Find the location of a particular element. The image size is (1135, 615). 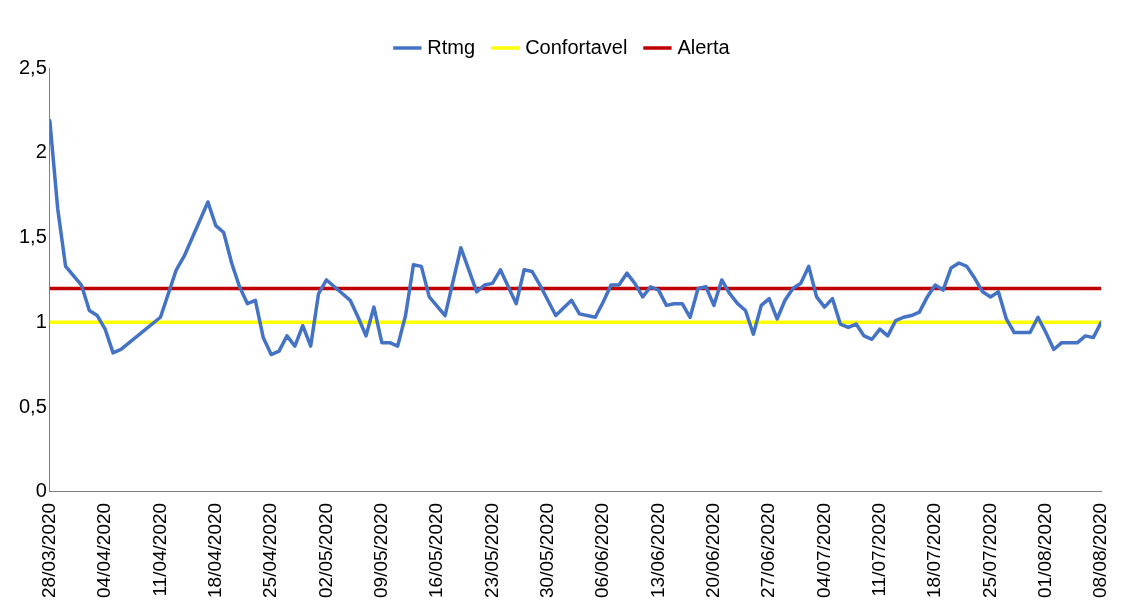

x-tick-label: 04/07/2020 is located at coordinates (823, 550).